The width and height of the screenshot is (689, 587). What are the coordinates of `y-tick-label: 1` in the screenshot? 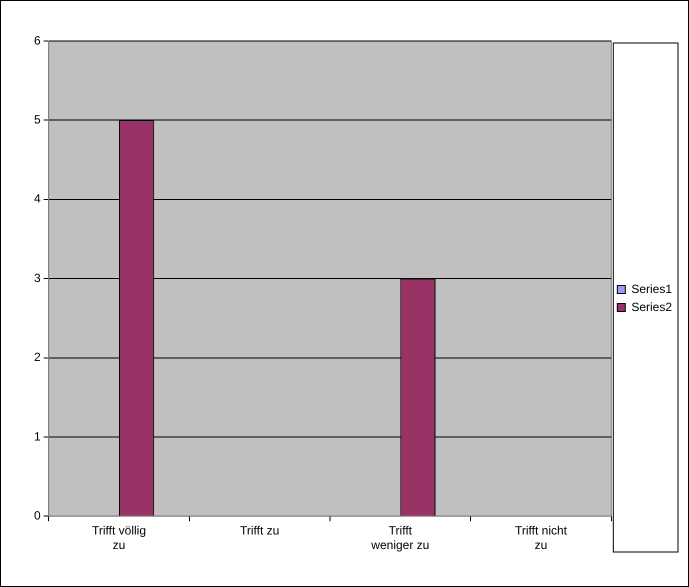 It's located at (37, 436).